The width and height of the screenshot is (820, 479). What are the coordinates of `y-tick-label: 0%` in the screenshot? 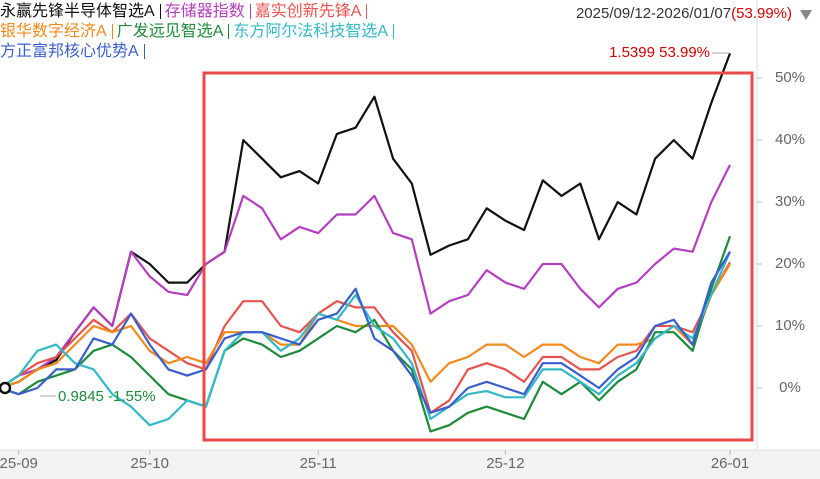 It's located at (790, 387).